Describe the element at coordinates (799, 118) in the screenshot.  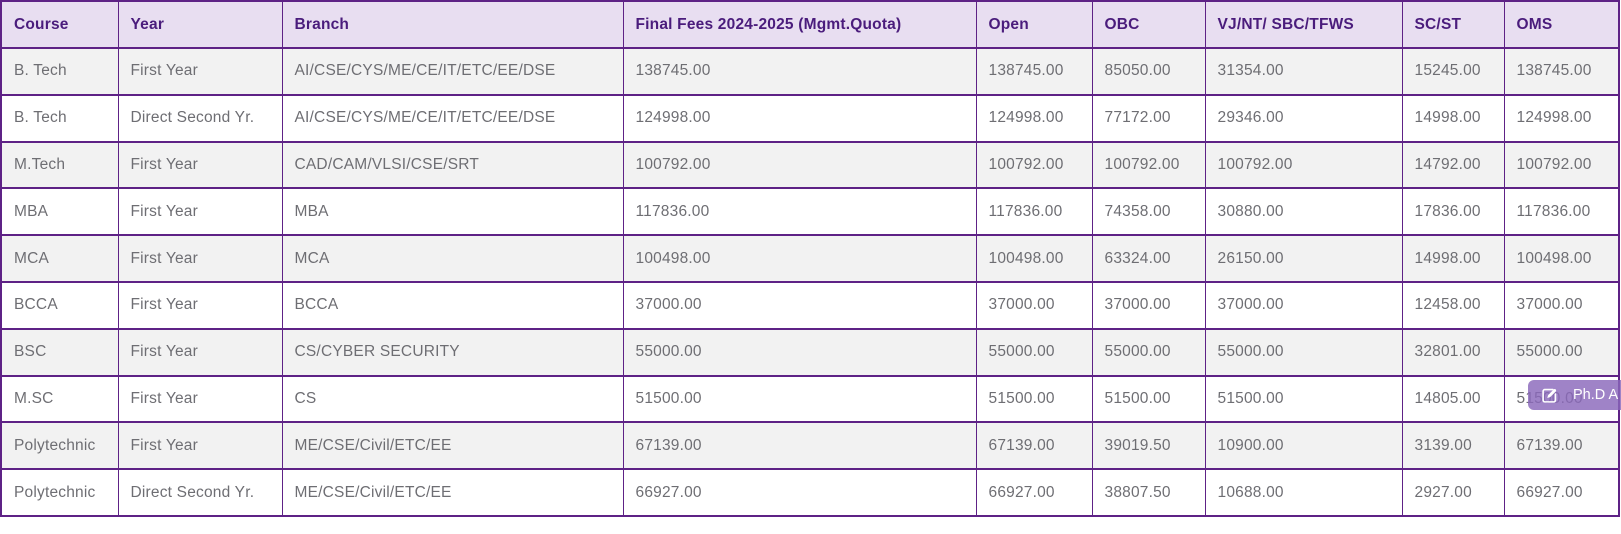
I see `cell-final_fees: 124998.00` at that location.